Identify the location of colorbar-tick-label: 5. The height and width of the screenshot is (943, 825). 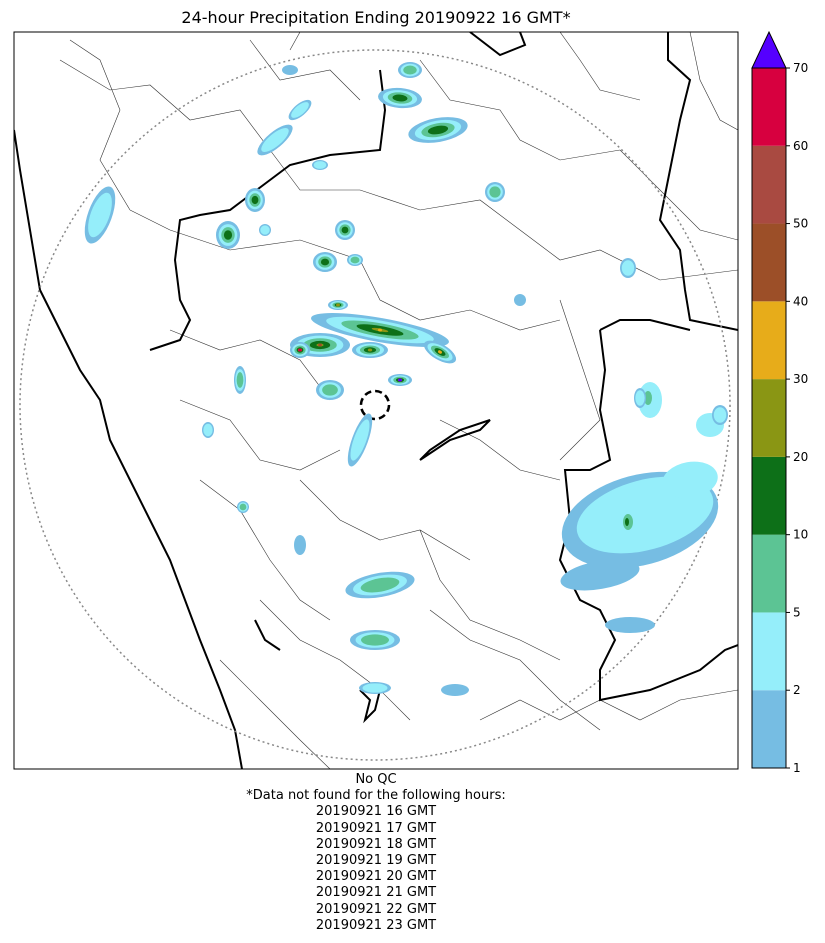
(797, 612).